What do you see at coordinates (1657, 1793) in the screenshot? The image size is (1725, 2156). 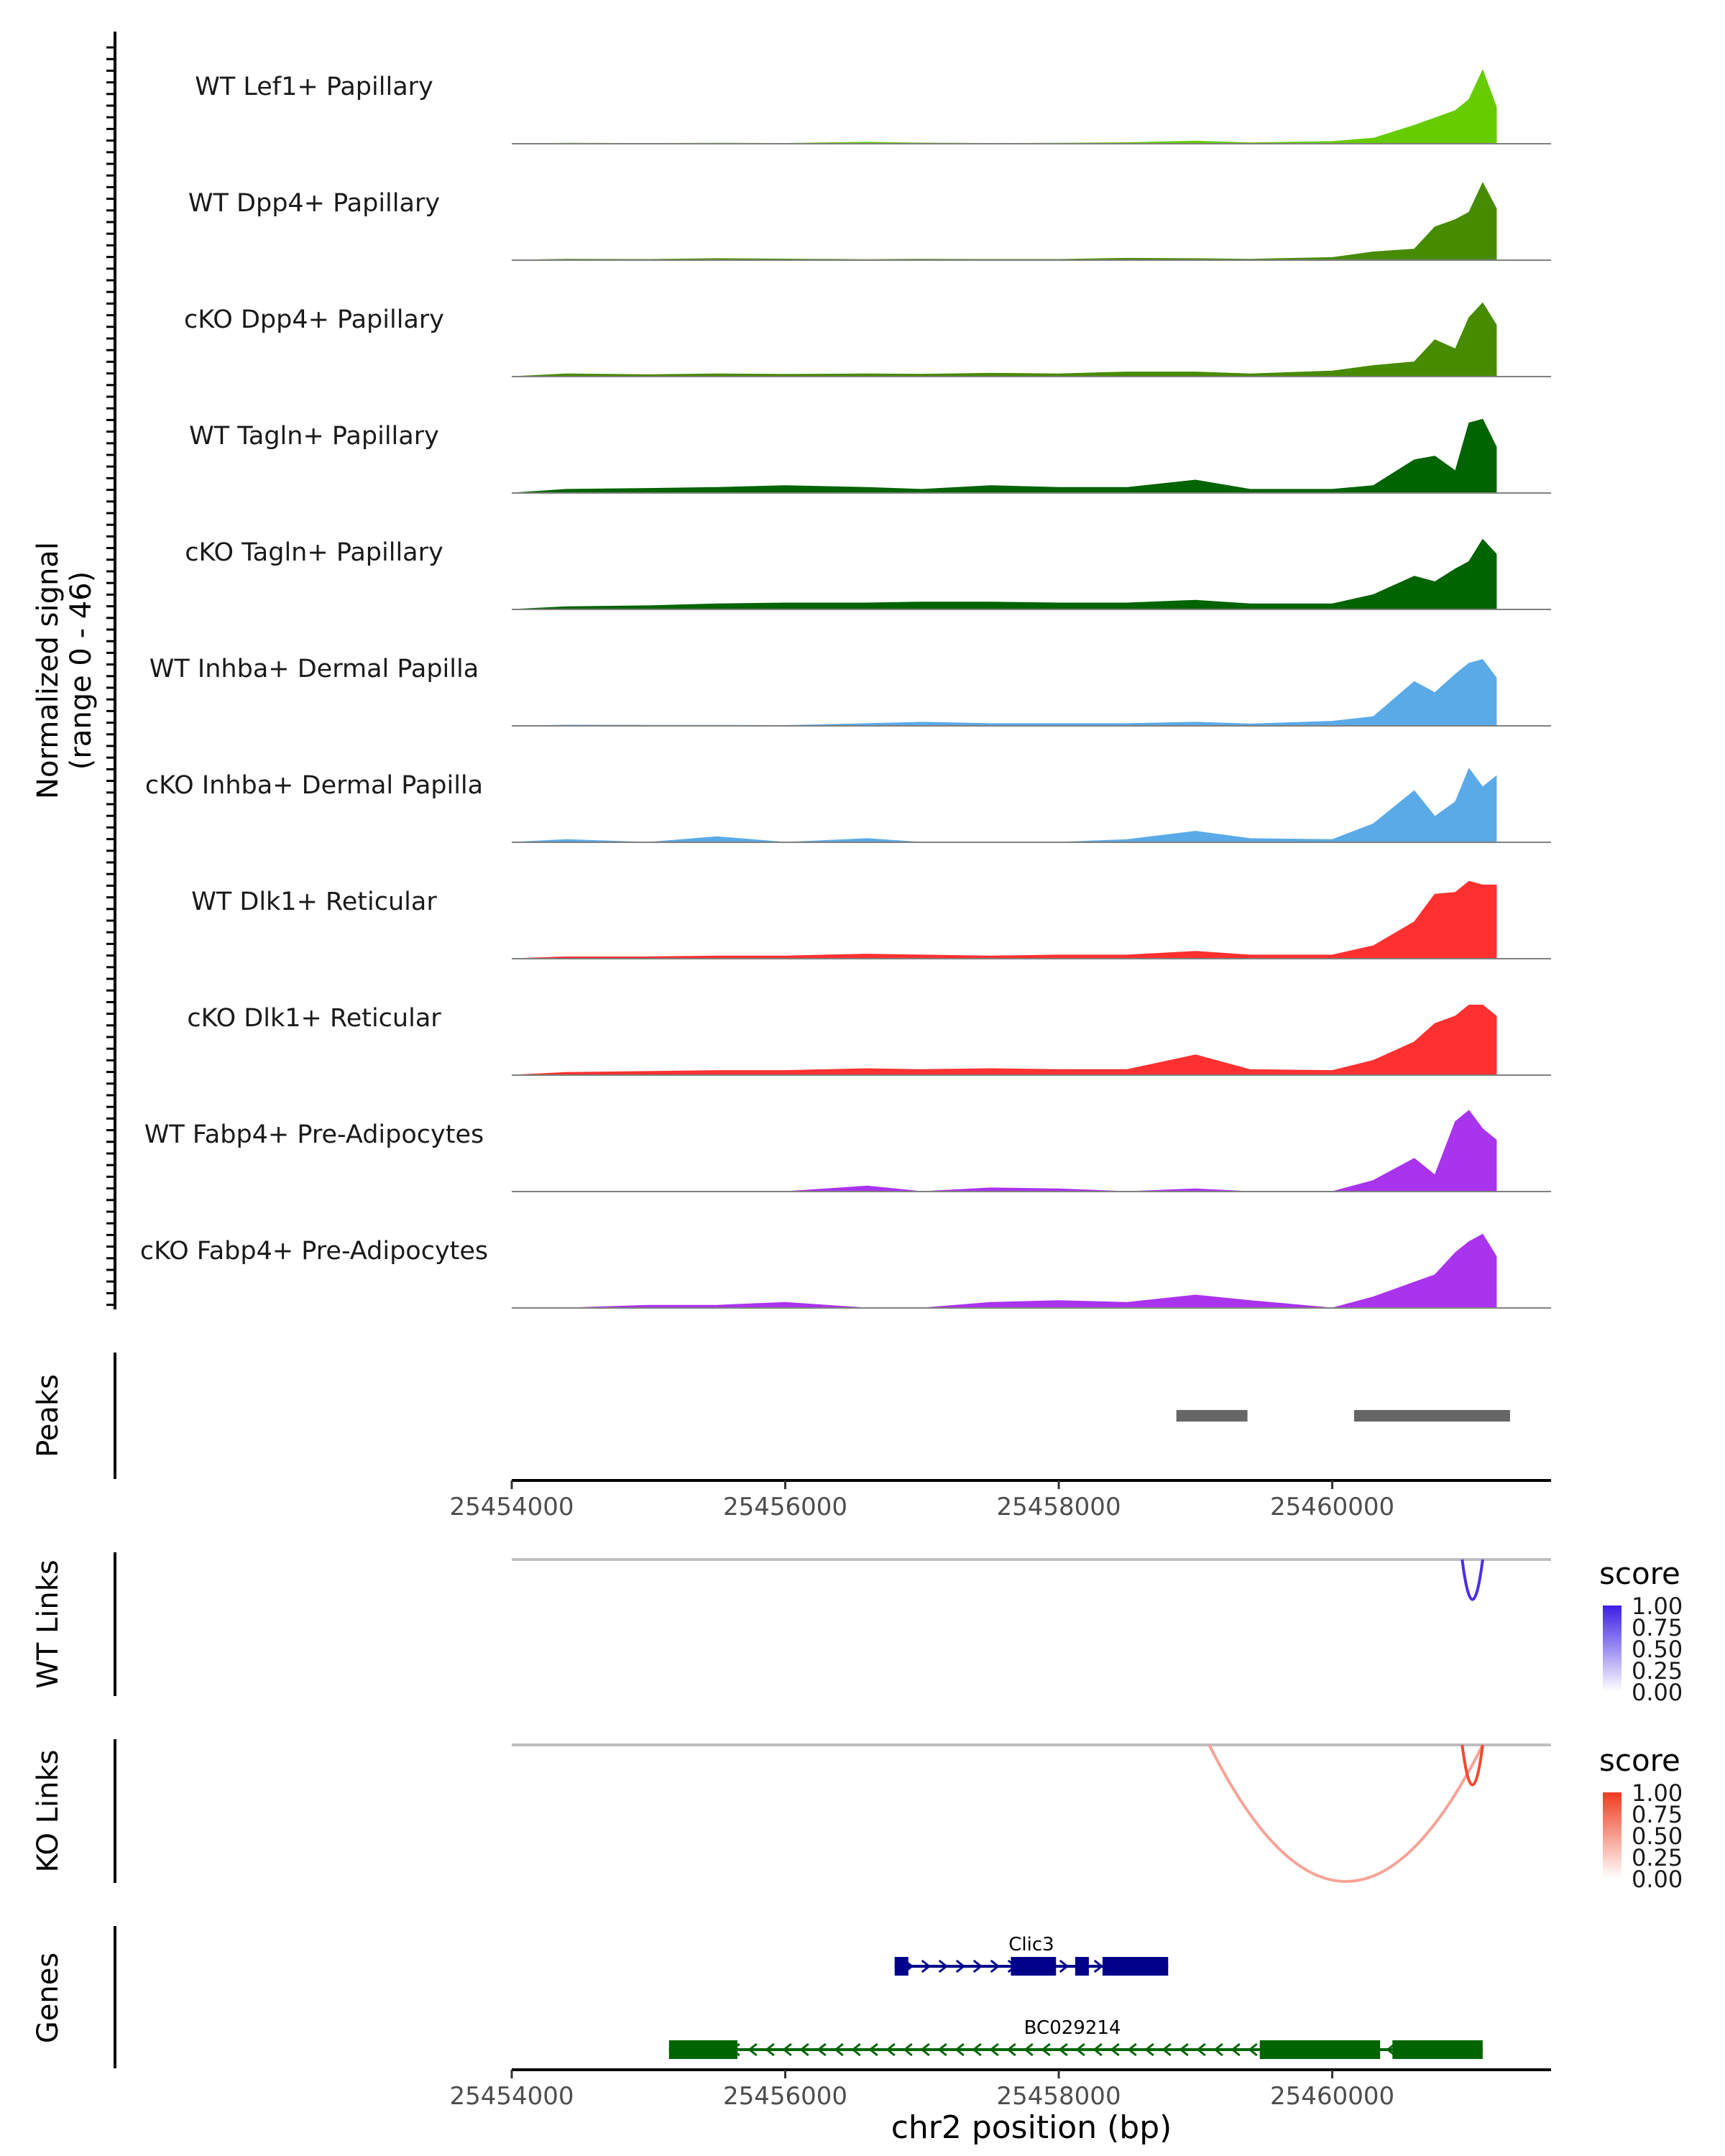 I see `legend-tick-label: 1.00` at bounding box center [1657, 1793].